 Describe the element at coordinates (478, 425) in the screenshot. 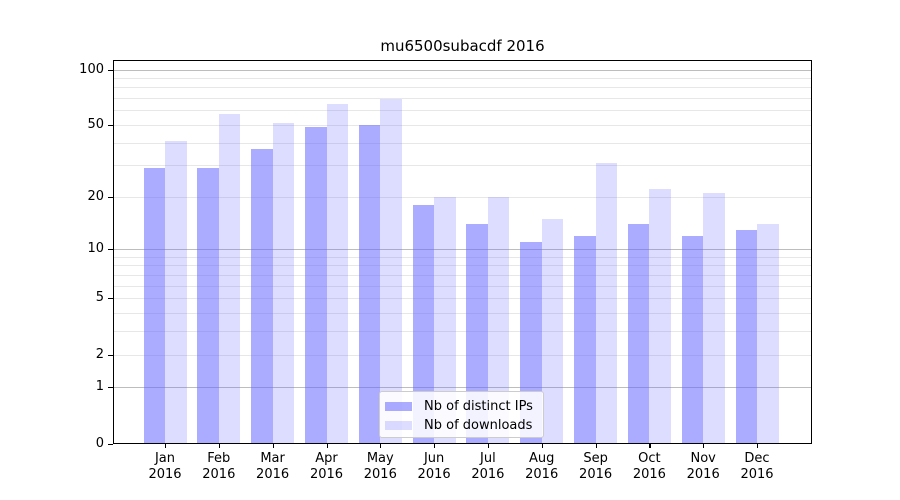

I see `legend-label: Nb of downloads` at that location.